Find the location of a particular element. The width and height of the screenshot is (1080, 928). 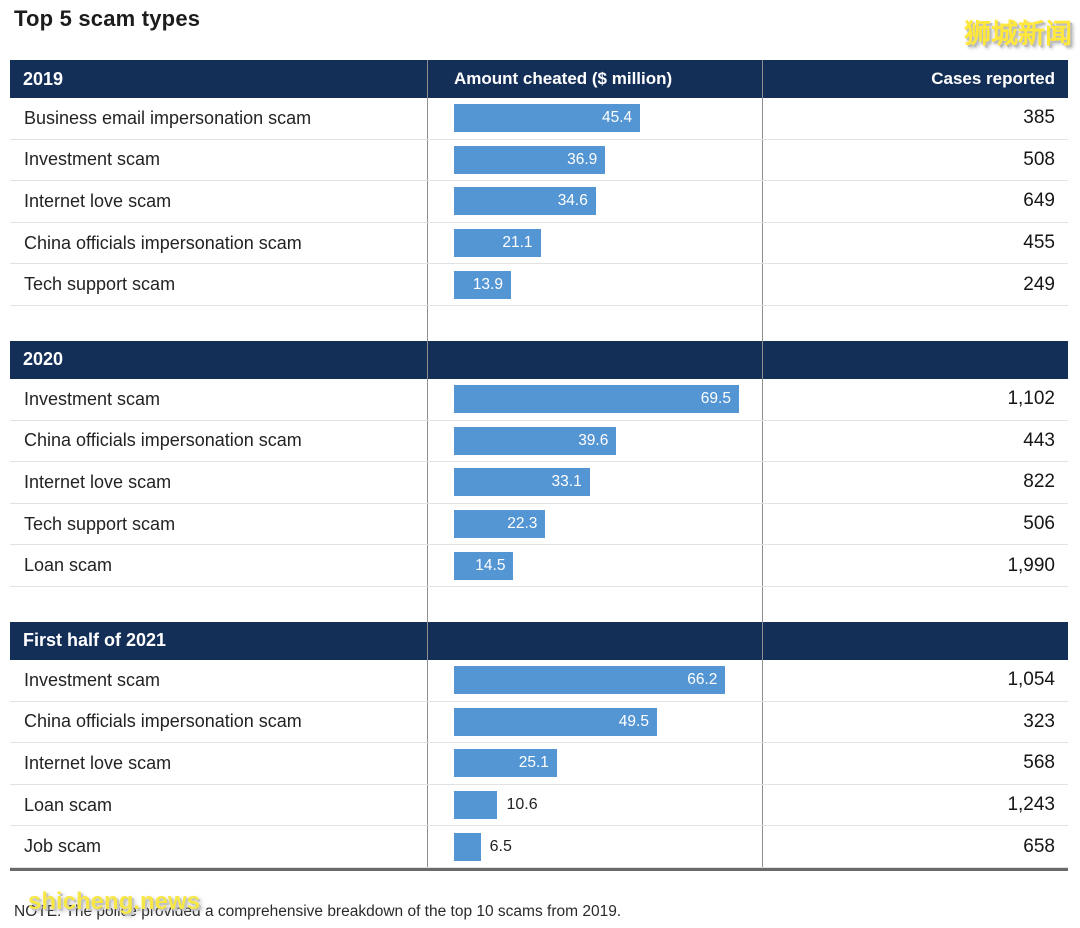

watermark-chinese-logo: 狮城新闻 is located at coordinates (1018, 34).